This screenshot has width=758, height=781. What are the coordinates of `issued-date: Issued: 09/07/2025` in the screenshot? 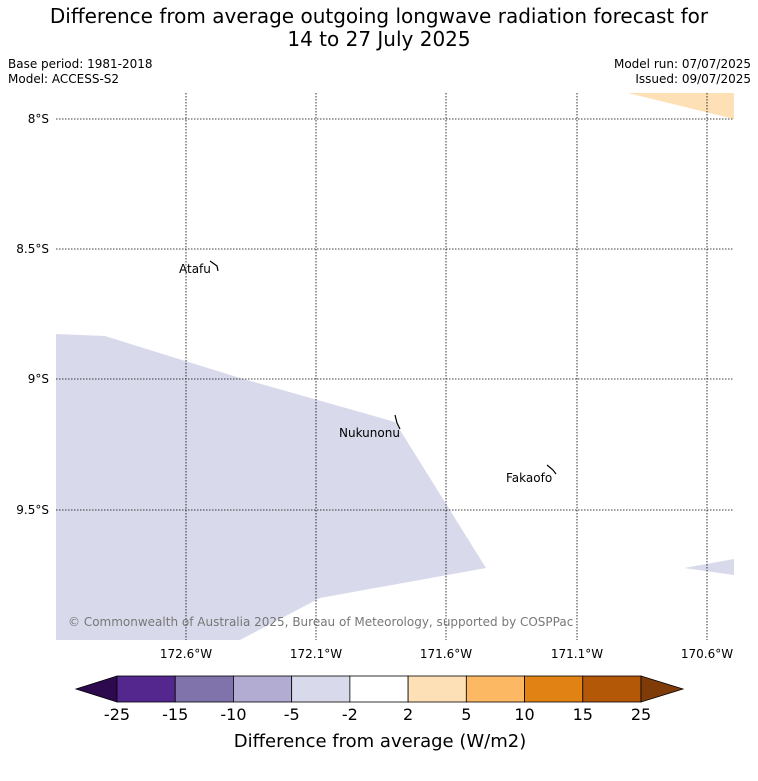 It's located at (693, 79).